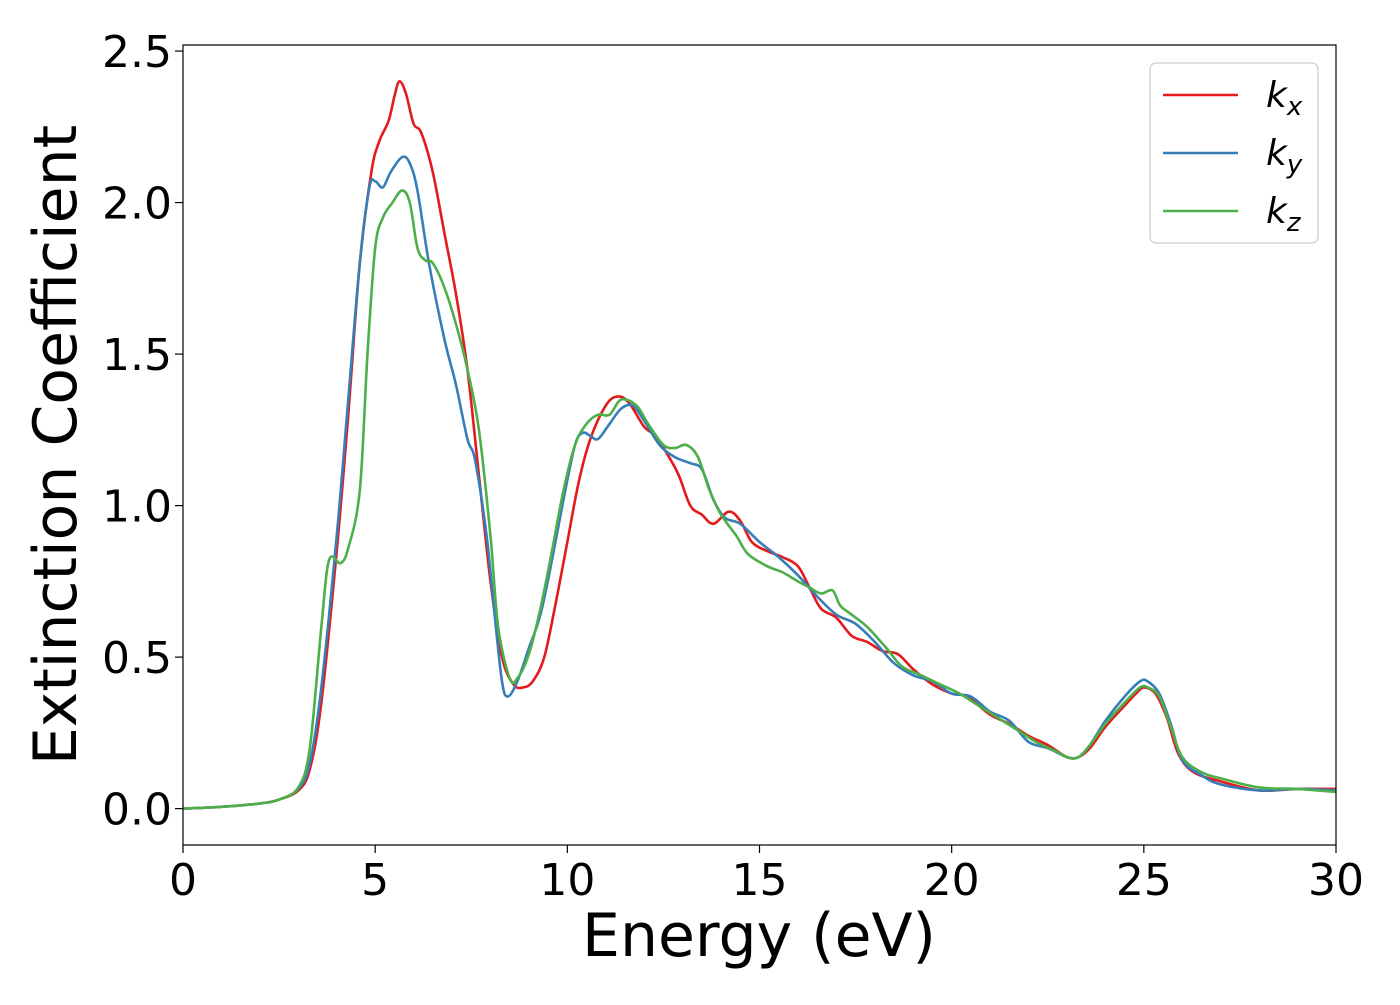  What do you see at coordinates (952, 880) in the screenshot?
I see `x-tick-label: 20` at bounding box center [952, 880].